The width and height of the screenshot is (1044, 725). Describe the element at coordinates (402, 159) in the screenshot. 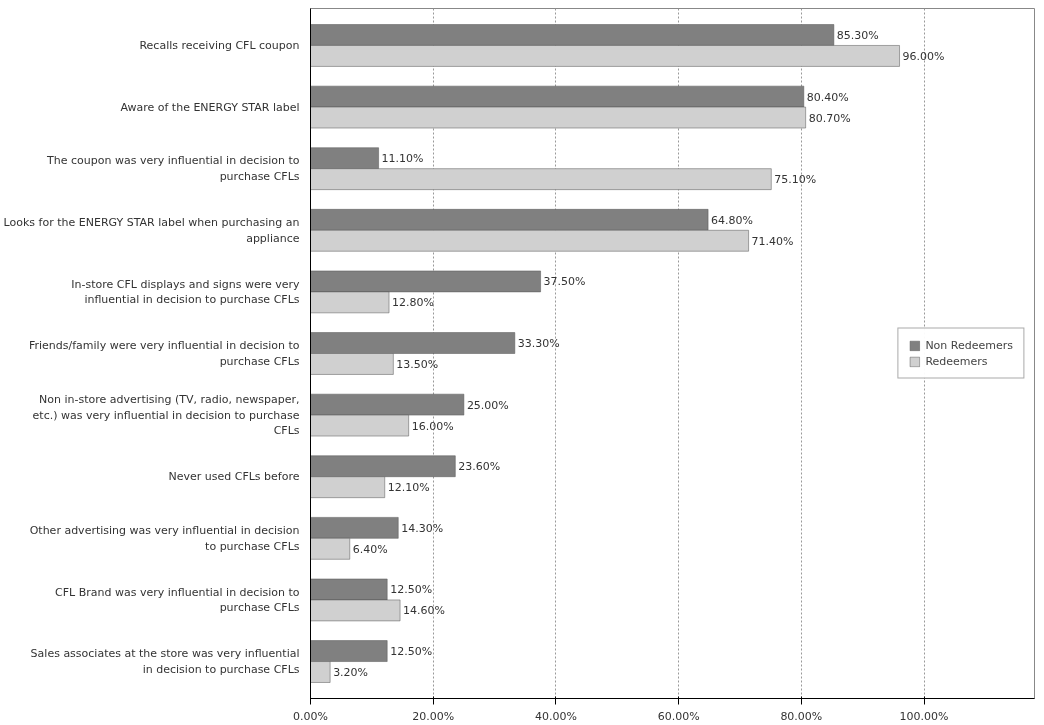

I see `data-label: 11.10%` at that location.